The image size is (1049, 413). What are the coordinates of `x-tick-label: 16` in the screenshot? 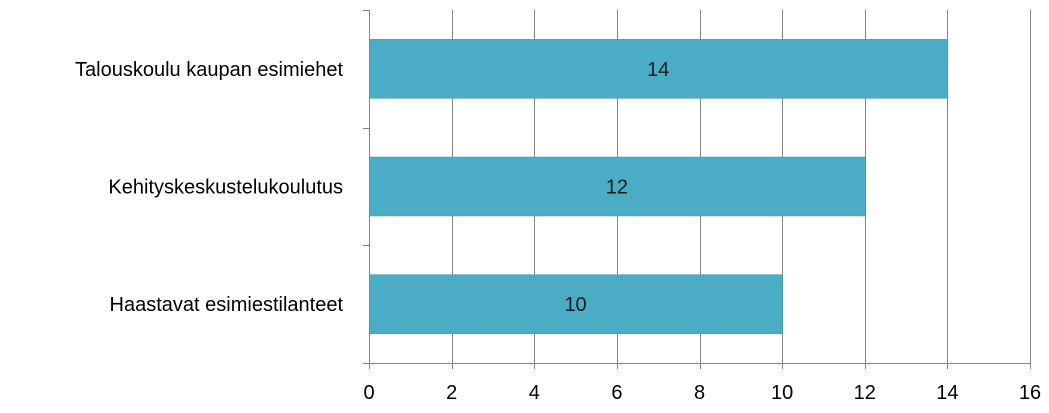 It's located at (1030, 393).